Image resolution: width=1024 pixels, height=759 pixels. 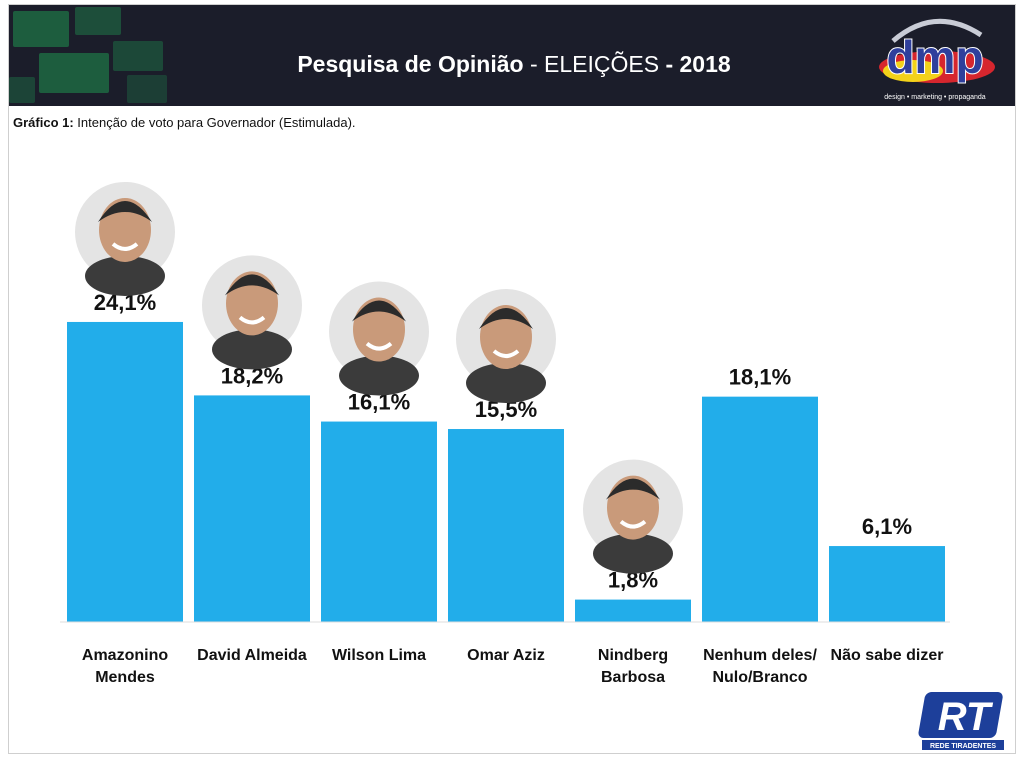 What do you see at coordinates (759, 677) in the screenshot?
I see `category-label: Nulo/Branco` at bounding box center [759, 677].